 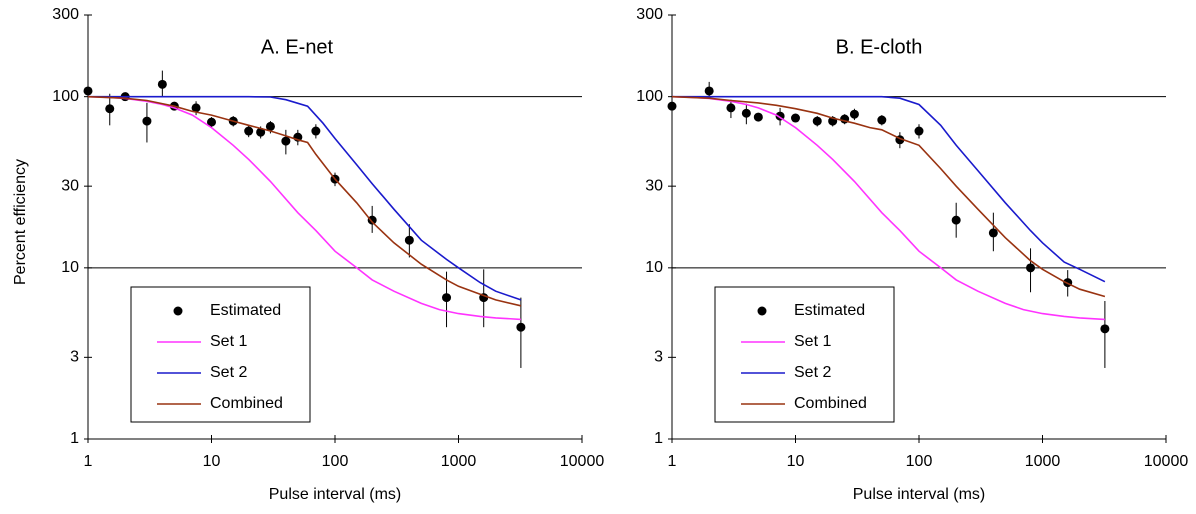 What do you see at coordinates (879, 47) in the screenshot?
I see `panel-title: B. E-cloth` at bounding box center [879, 47].